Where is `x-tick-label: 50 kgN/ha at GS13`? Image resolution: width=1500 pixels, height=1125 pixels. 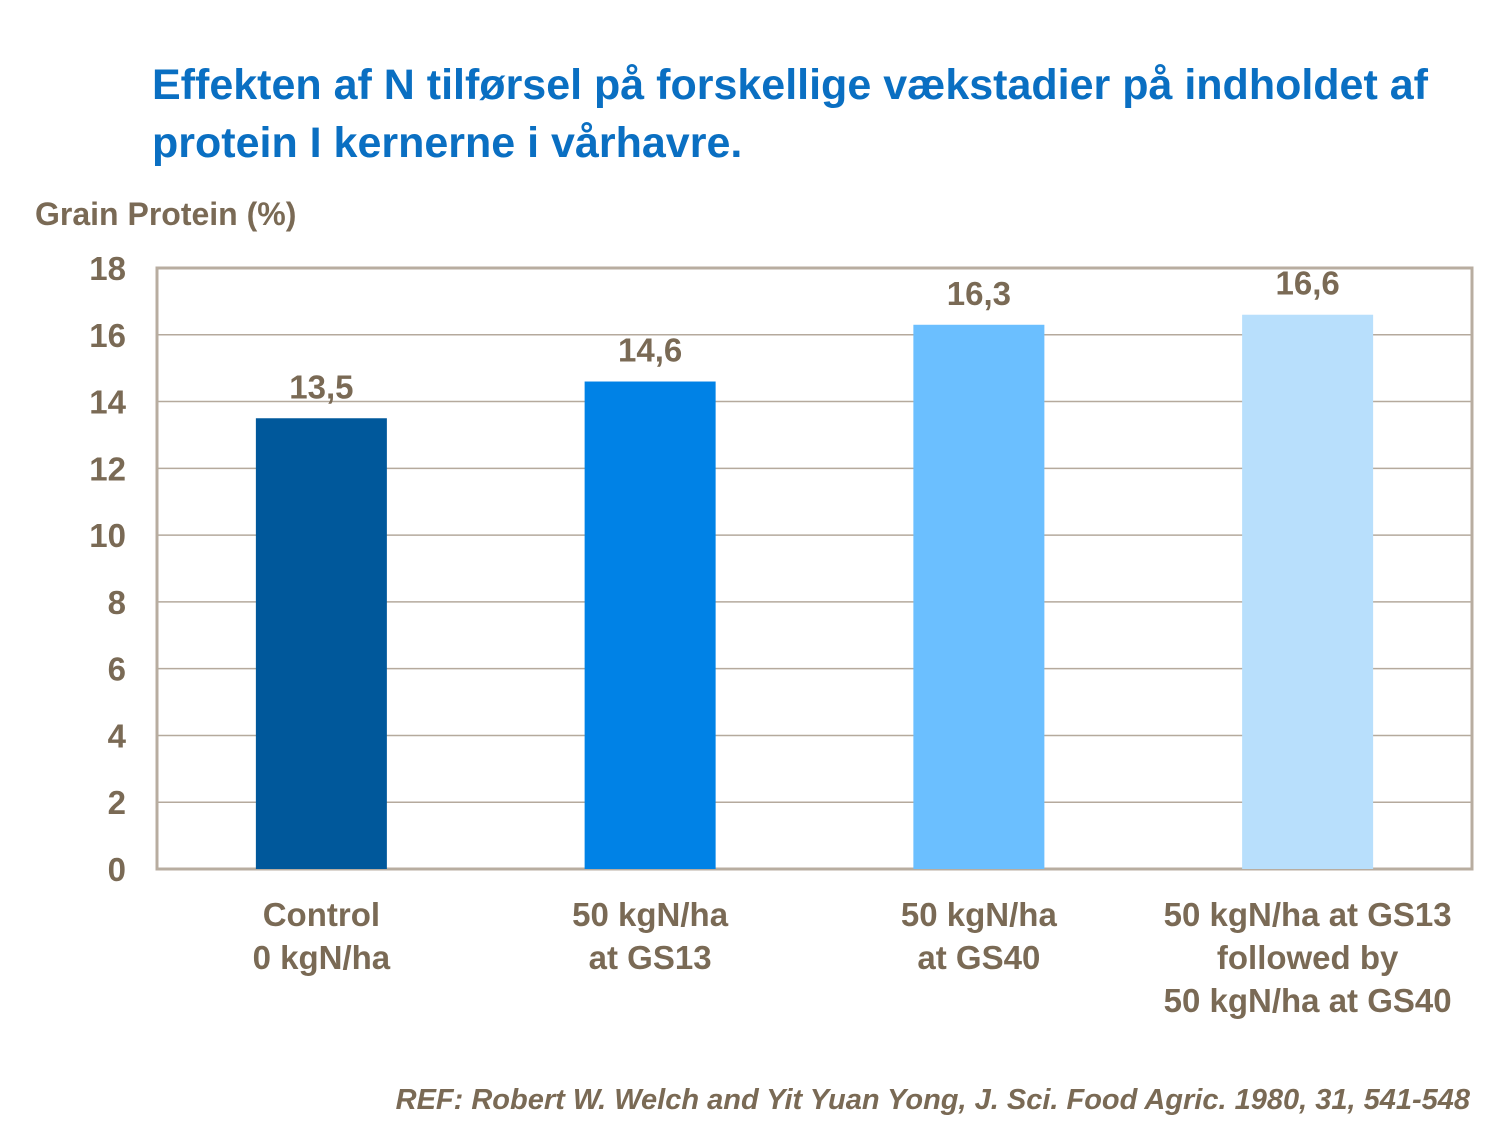
x-tick-label: 50 kgN/ha at GS13 is located at coordinates (1308, 914).